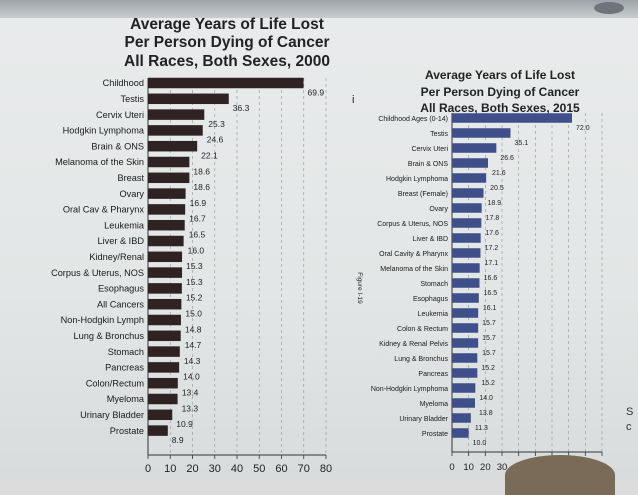  What do you see at coordinates (99, 162) in the screenshot?
I see `category-label: Melanoma of the Skin` at bounding box center [99, 162].